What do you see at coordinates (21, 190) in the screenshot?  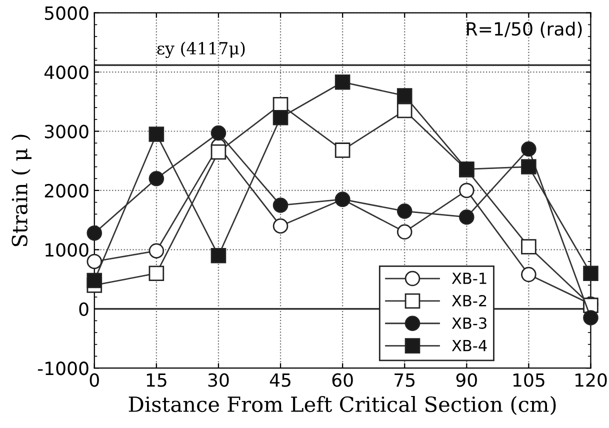 I see `y-axis-title: Strain ( μ )` at bounding box center [21, 190].